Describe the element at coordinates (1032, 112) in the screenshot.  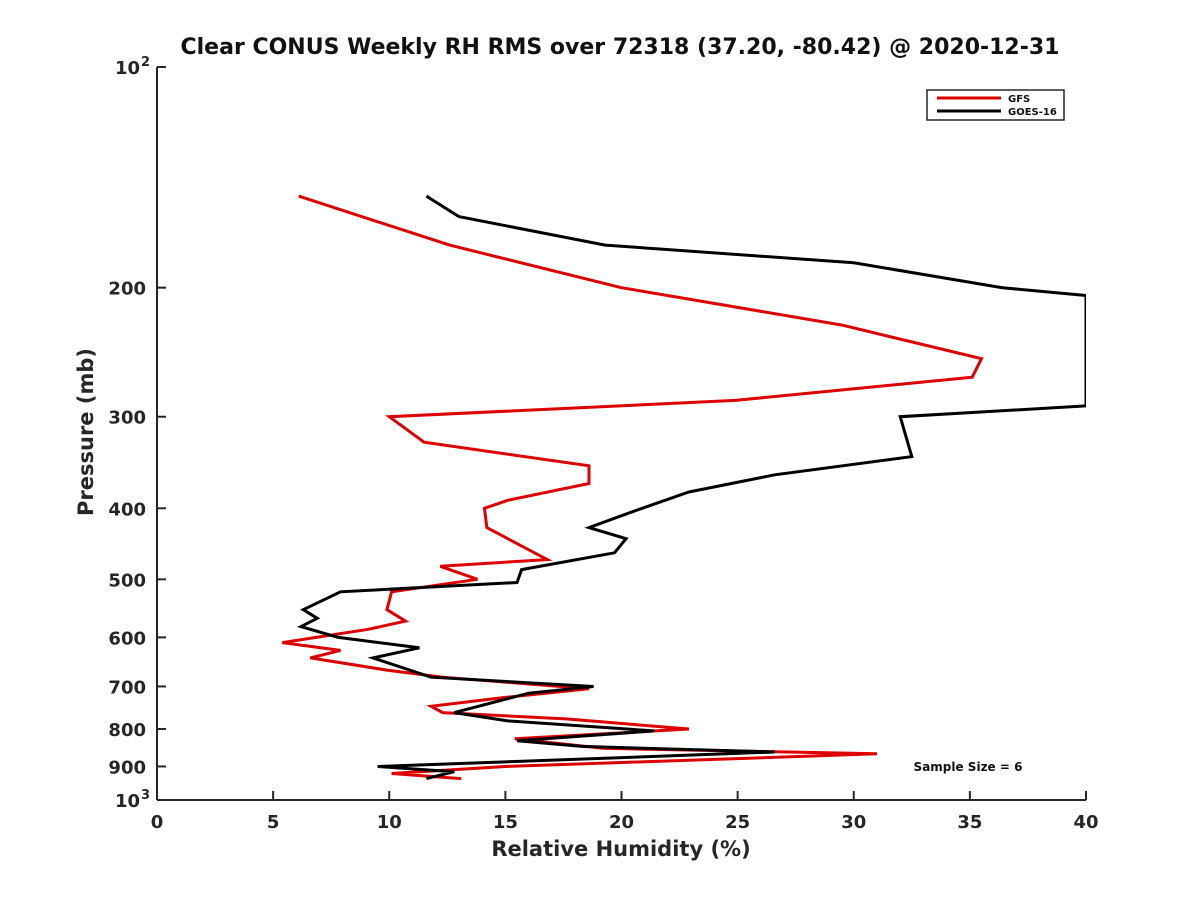
I see `legend-label-goes-16: GOES-16` at that location.